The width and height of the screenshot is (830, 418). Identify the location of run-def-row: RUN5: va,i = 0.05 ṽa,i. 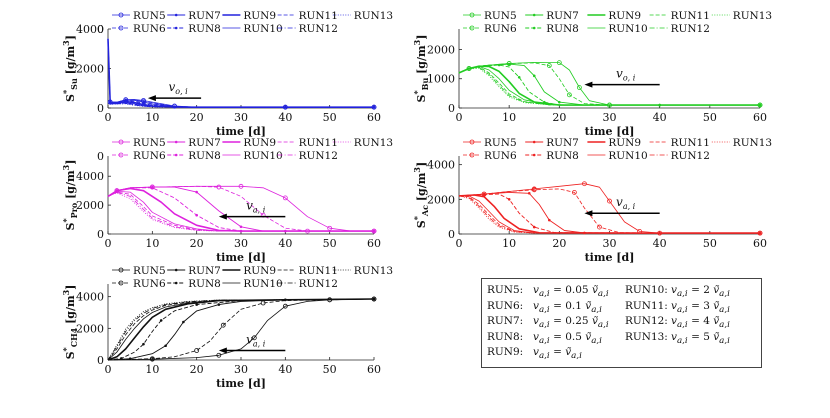
(548, 292).